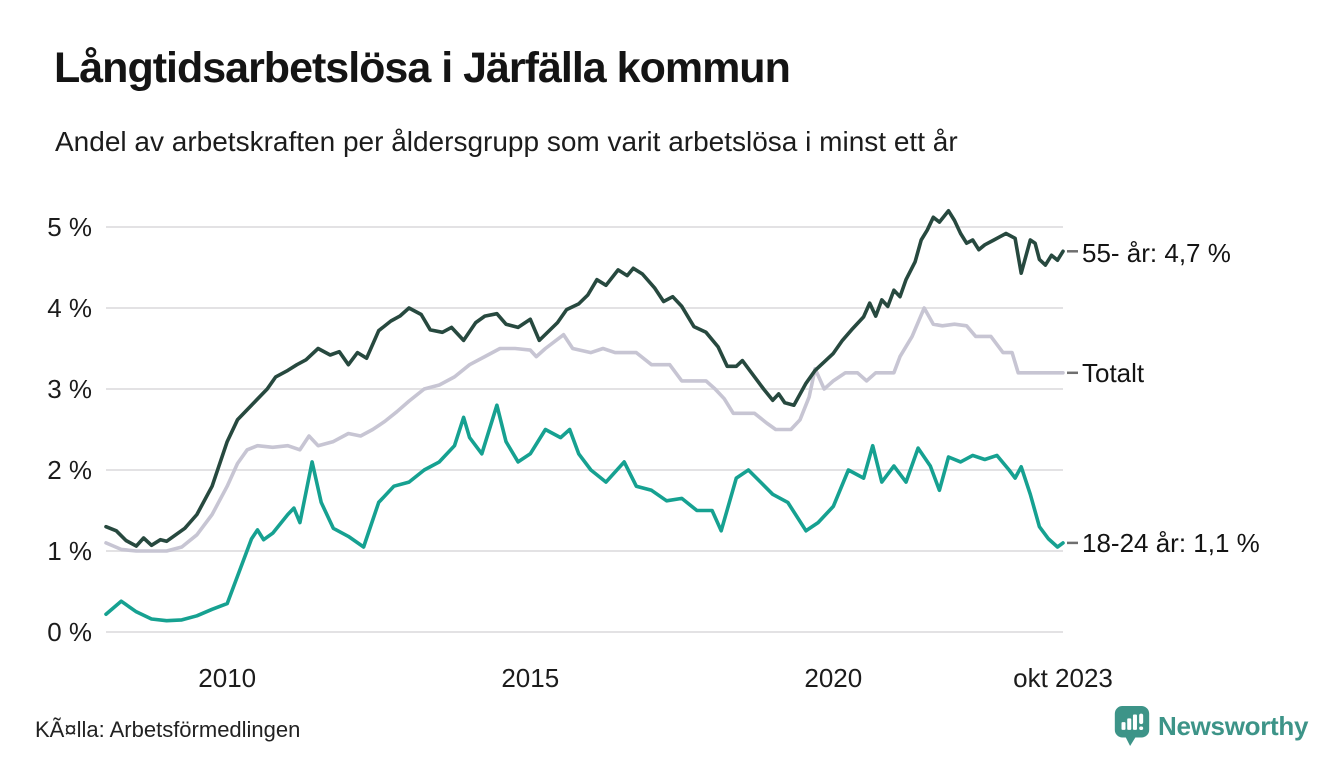  What do you see at coordinates (1063, 678) in the screenshot?
I see `x-tick-label-3: okt 2023` at bounding box center [1063, 678].